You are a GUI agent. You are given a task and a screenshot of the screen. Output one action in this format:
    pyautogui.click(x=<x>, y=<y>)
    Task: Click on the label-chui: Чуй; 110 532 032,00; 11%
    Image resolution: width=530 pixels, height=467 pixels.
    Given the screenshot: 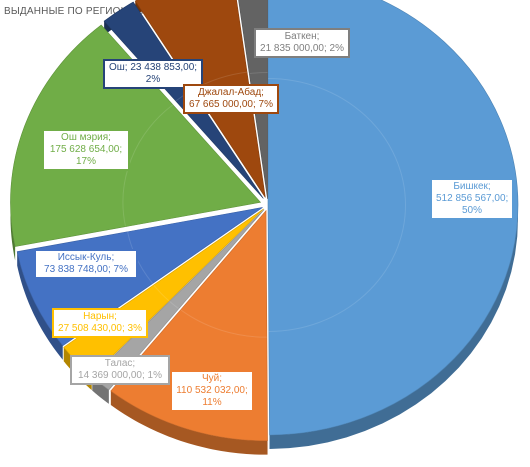 What is the action you would take?
    pyautogui.click(x=212, y=391)
    